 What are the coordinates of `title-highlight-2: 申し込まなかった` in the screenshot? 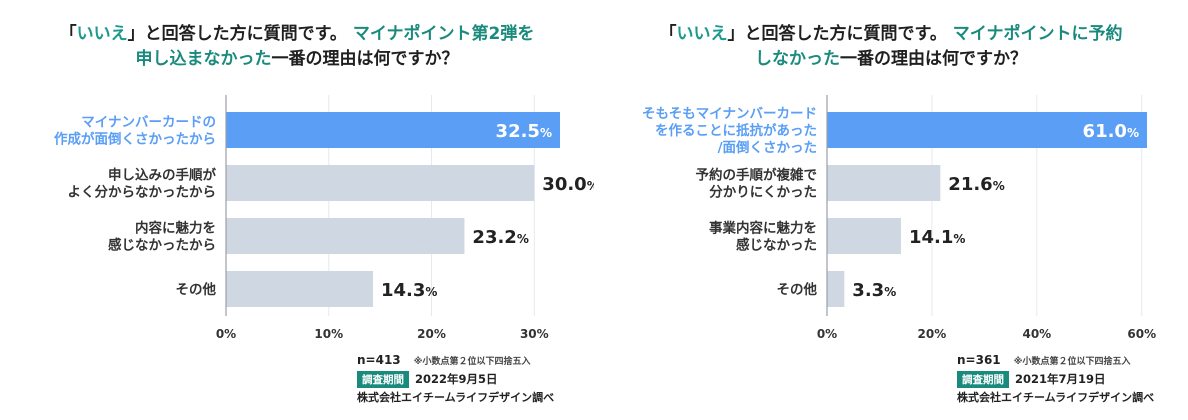 It's located at (203, 59).